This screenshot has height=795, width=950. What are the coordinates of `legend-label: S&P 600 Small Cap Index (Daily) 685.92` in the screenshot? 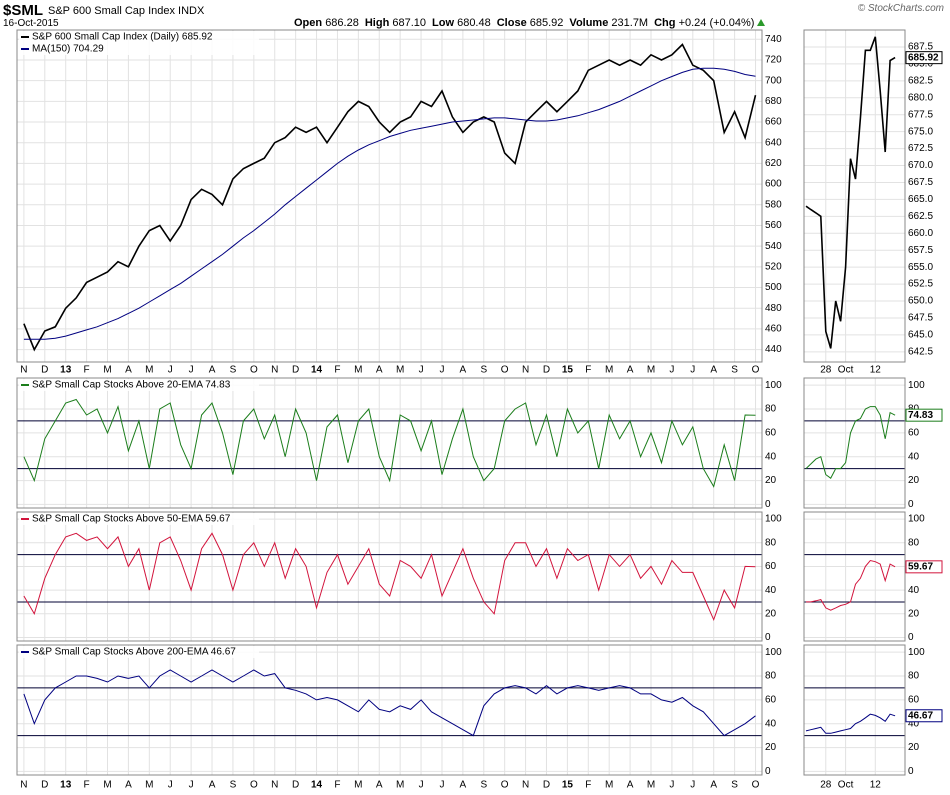 It's located at (122, 37).